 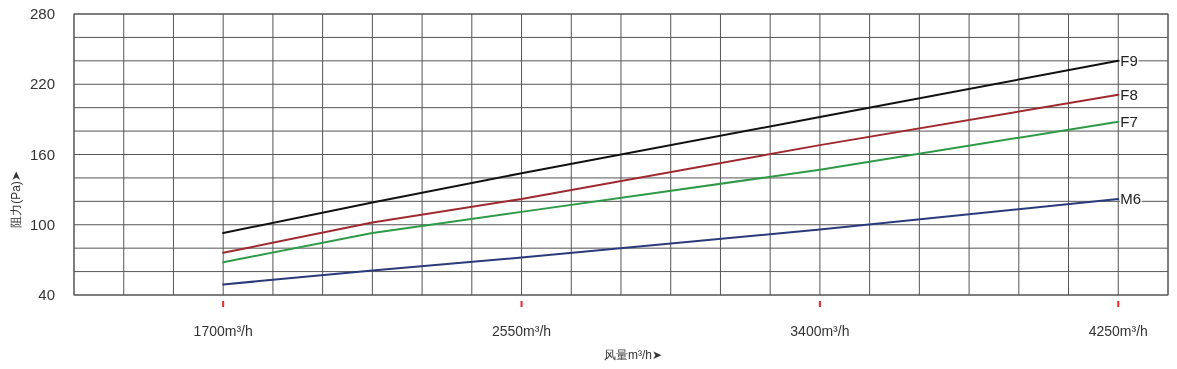 What do you see at coordinates (1118, 331) in the screenshot?
I see `x-tick-label: 4250m³/h` at bounding box center [1118, 331].